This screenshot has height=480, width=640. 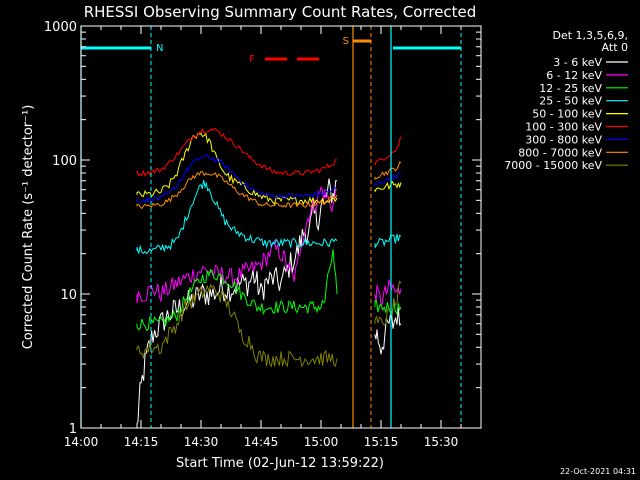 What do you see at coordinates (381, 442) in the screenshot?
I see `x-tick-label: 15:15` at bounding box center [381, 442].